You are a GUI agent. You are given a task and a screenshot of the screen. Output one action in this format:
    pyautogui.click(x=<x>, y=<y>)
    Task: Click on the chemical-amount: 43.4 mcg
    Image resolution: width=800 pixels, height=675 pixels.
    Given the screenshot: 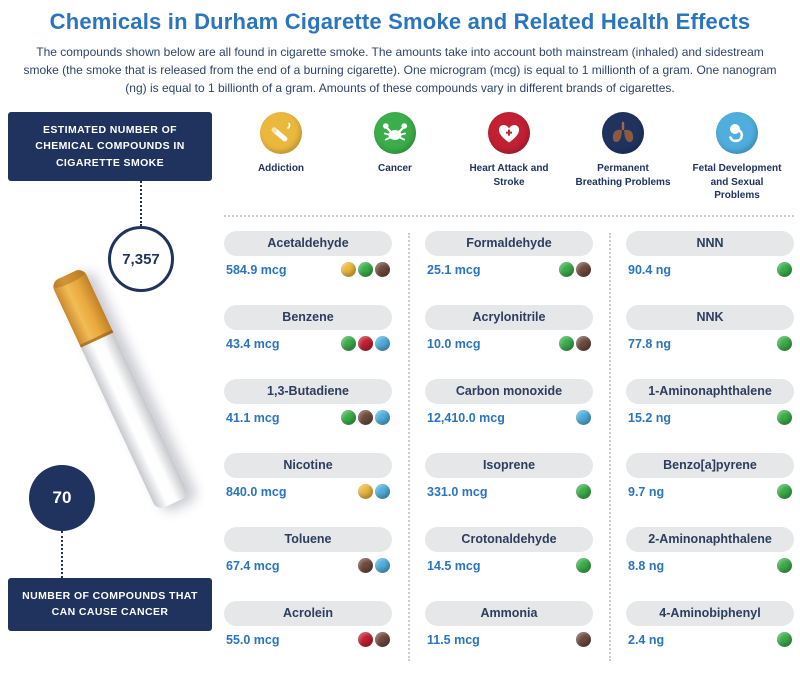 What is the action you would take?
    pyautogui.click(x=253, y=343)
    